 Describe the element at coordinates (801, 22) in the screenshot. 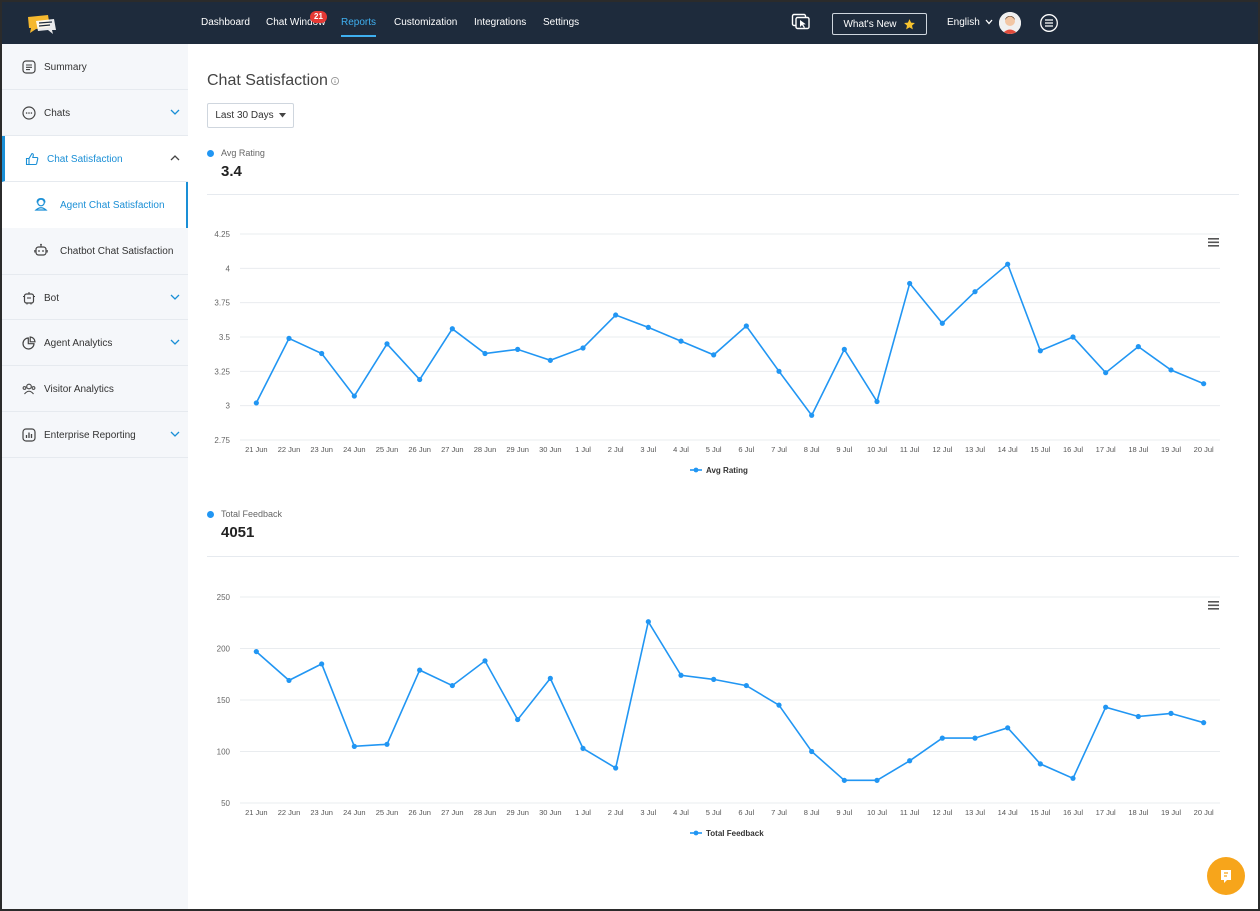

I see `cursor-window-icon` at that location.